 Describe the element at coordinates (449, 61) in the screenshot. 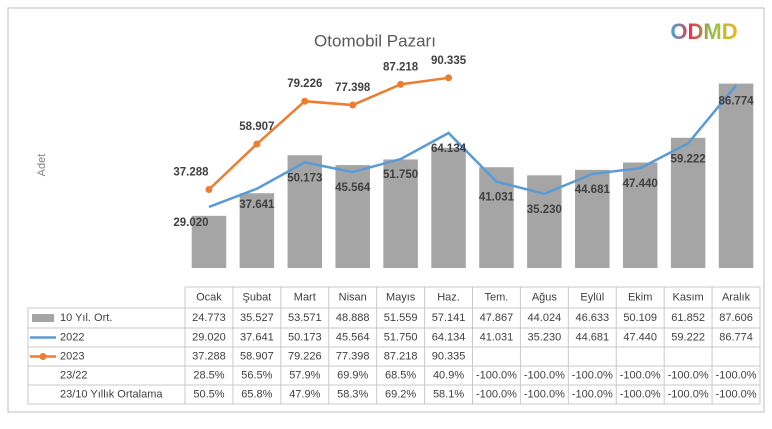

I see `data-label: 90.335` at that location.